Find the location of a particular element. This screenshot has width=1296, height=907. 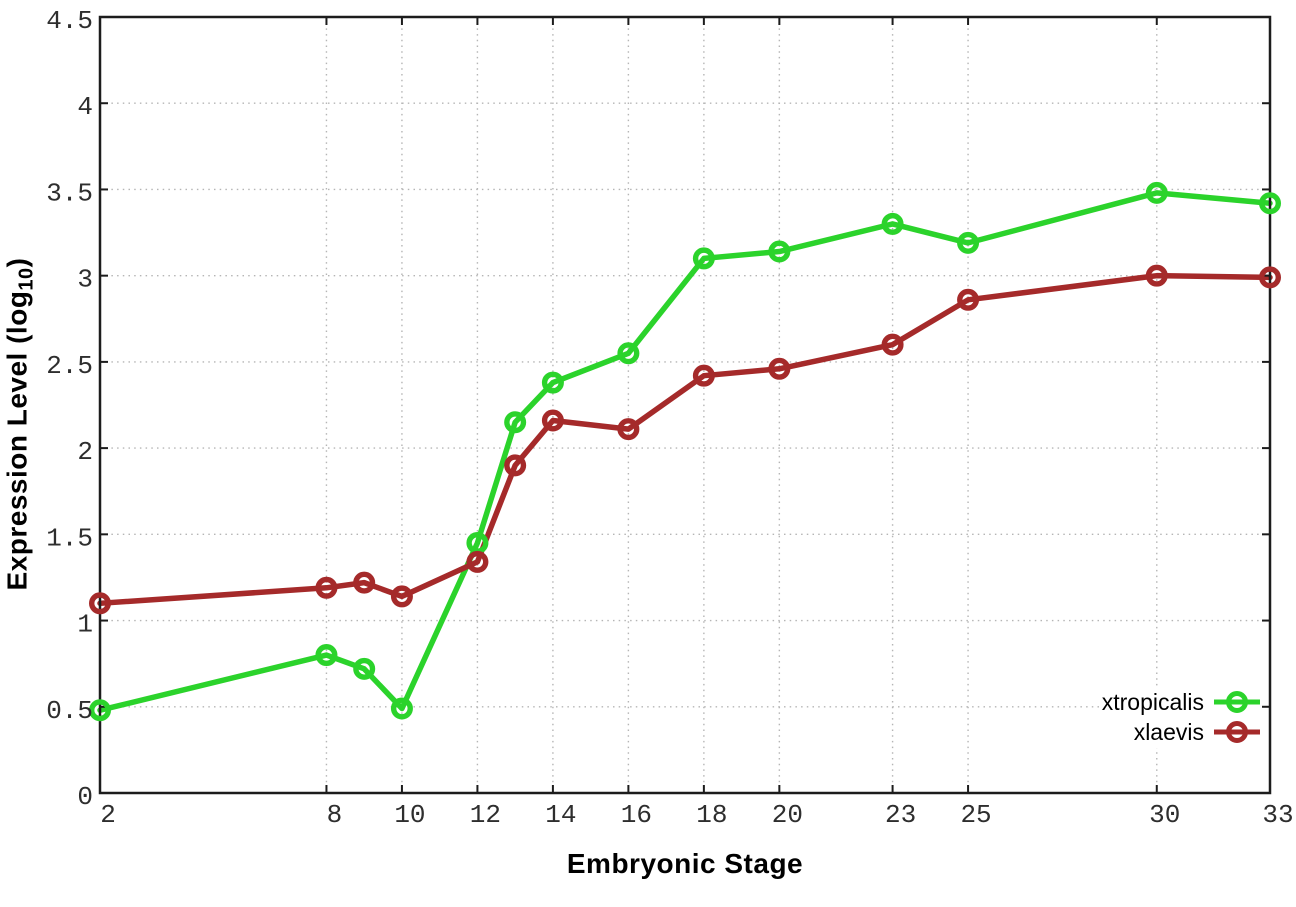

legend-item-xtropicalis: xtropicalis is located at coordinates (1181, 702).